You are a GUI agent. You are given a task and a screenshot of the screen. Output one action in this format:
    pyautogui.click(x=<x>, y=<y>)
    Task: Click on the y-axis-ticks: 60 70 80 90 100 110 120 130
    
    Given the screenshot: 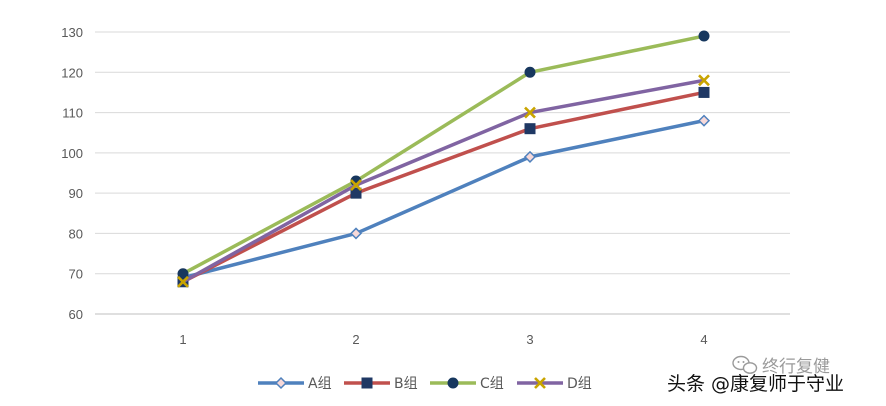 What is the action you would take?
    pyautogui.click(x=72, y=173)
    